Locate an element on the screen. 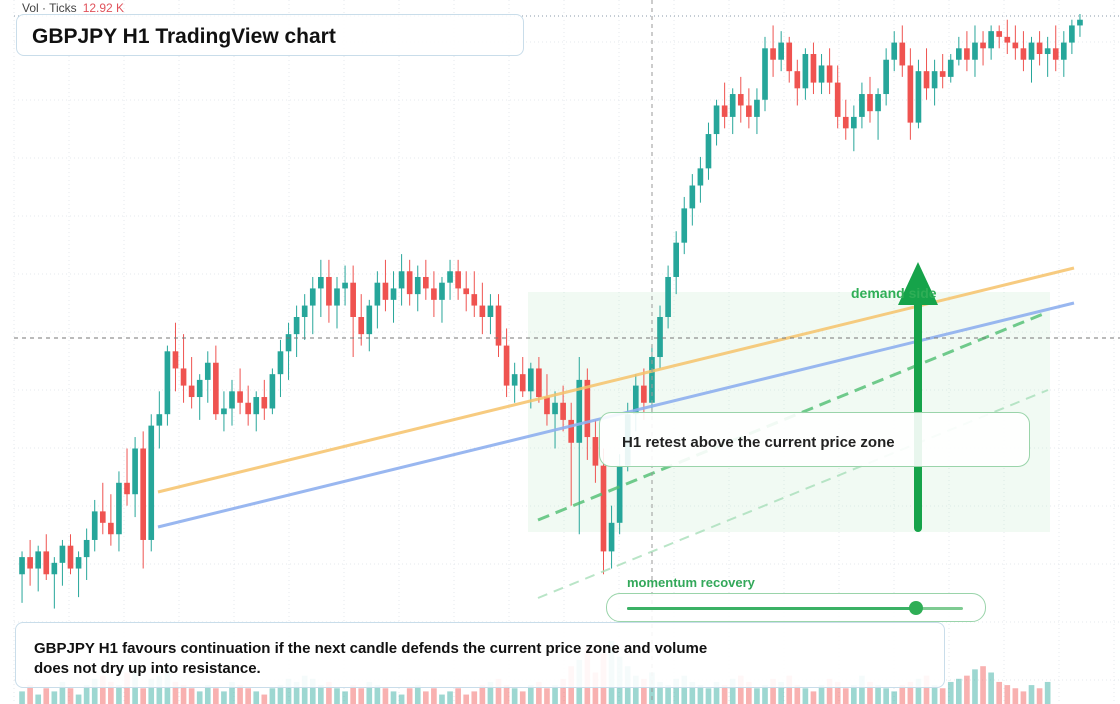  momentum-slider is located at coordinates (796, 607).